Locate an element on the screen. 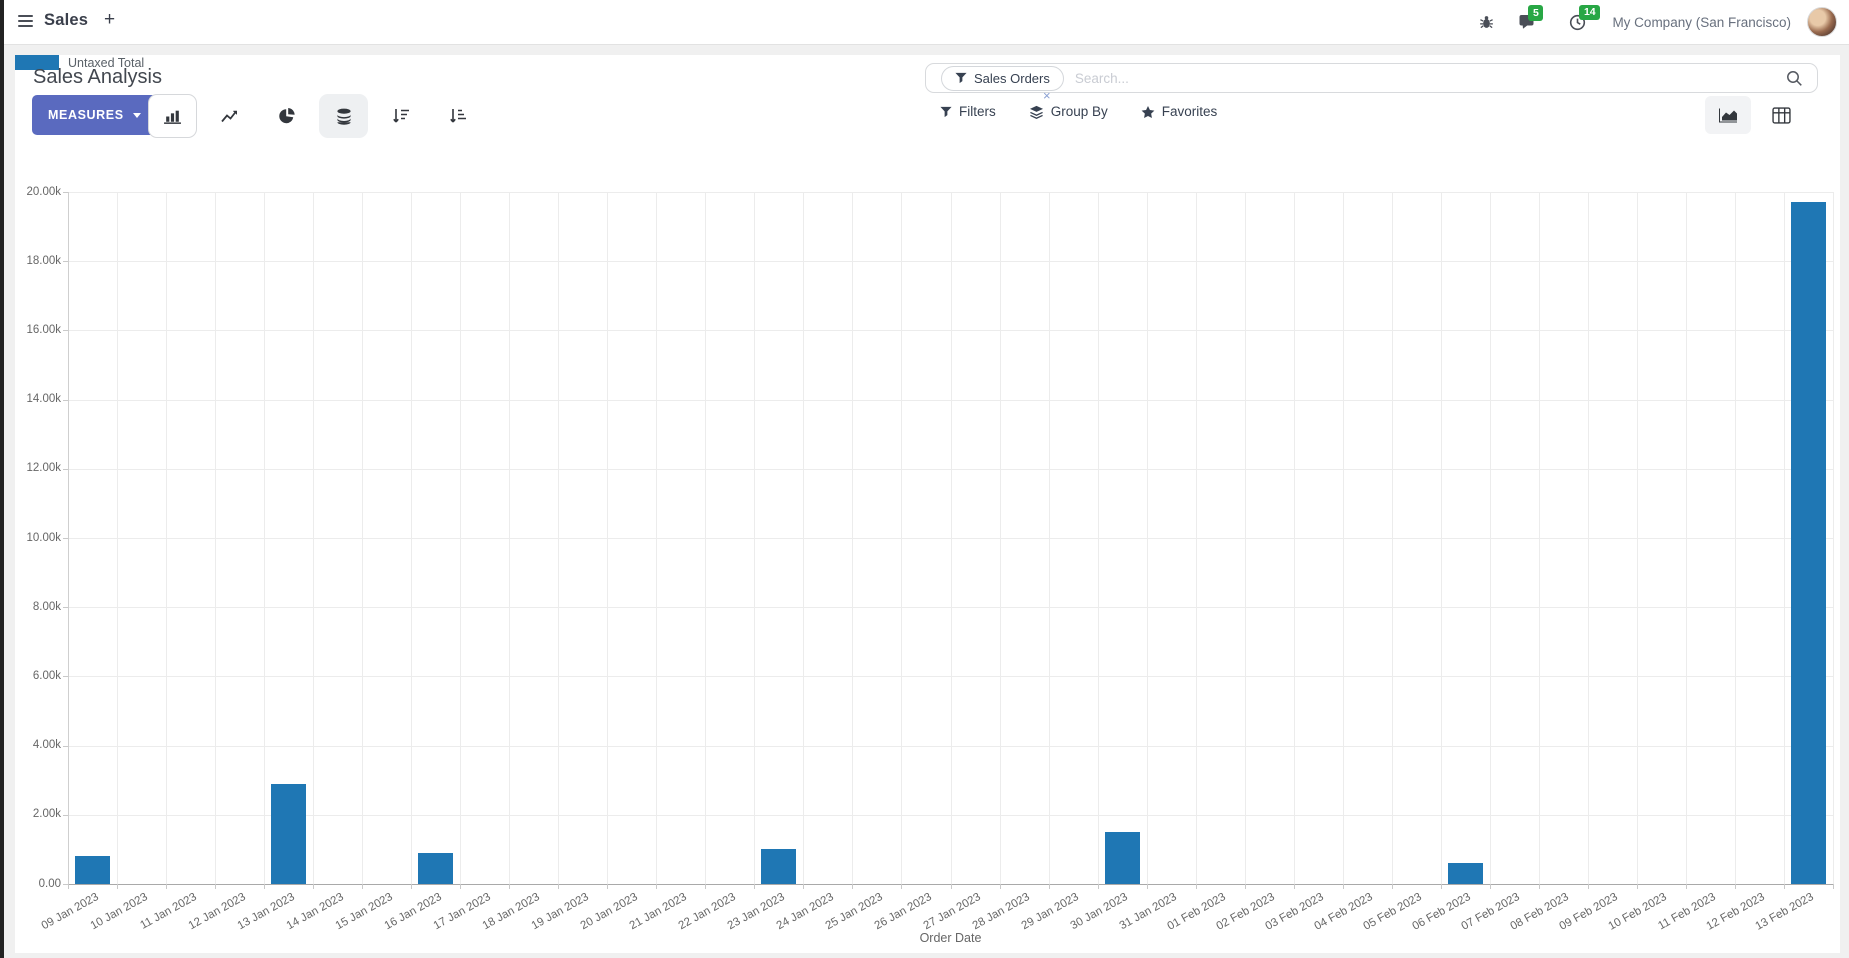 The image size is (1849, 958). activities-clock-icon: 14 is located at coordinates (1585, 17).